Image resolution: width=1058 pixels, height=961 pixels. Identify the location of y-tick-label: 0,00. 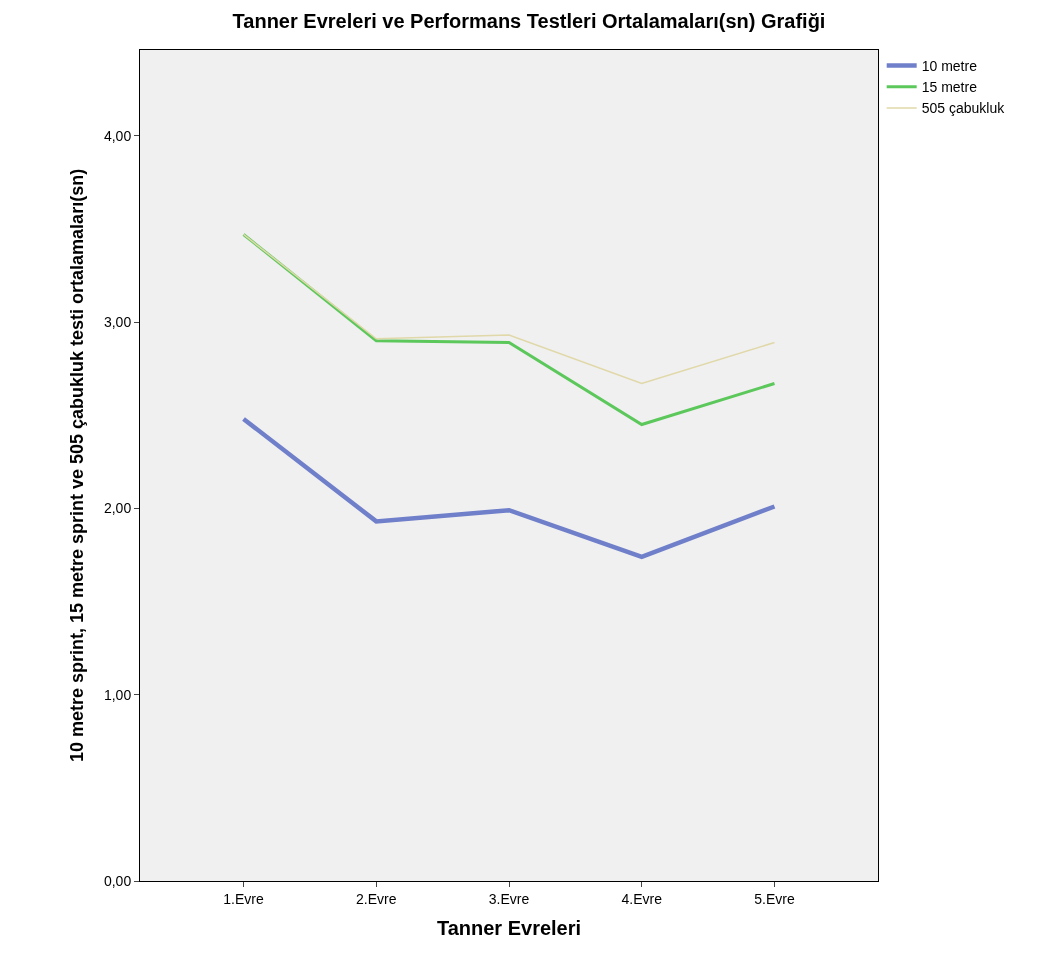
(117, 880).